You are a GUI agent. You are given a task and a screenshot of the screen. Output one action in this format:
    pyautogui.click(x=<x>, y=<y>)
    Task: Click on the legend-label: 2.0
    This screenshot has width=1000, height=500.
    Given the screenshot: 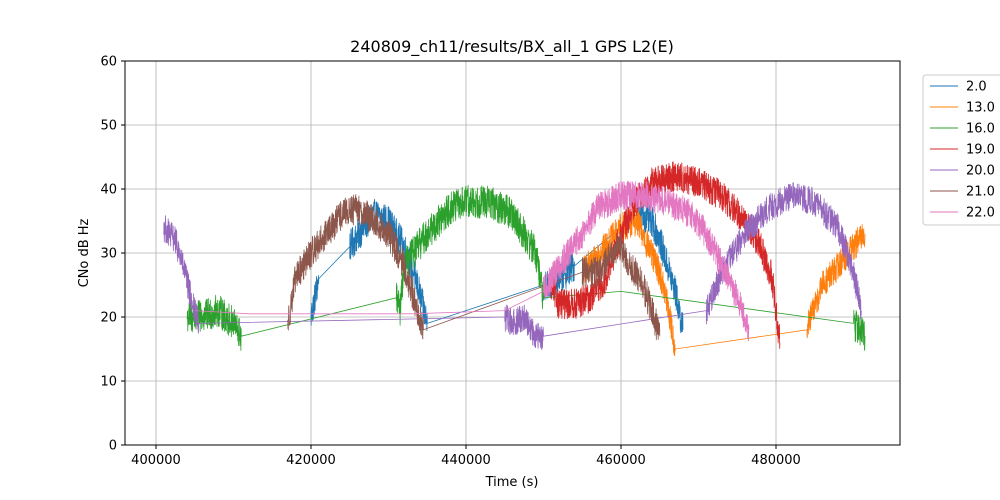 What is the action you would take?
    pyautogui.click(x=976, y=87)
    